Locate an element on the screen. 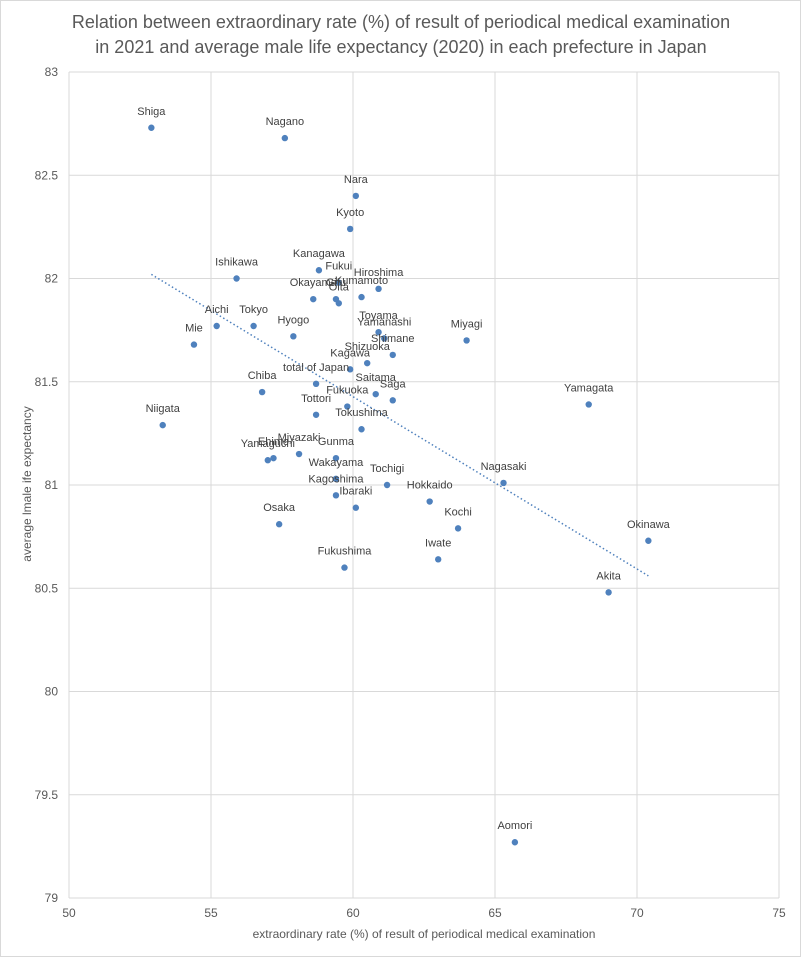 This screenshot has width=802, height=958. data-point-label: Hiroshima is located at coordinates (379, 273).